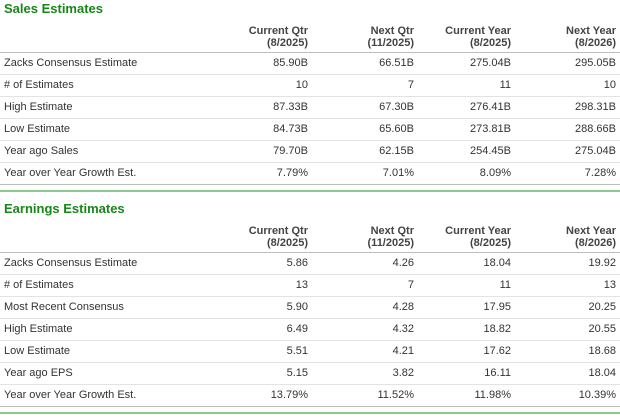 The height and width of the screenshot is (418, 620). Describe the element at coordinates (466, 151) in the screenshot. I see `cell-value: 254.45B` at that location.